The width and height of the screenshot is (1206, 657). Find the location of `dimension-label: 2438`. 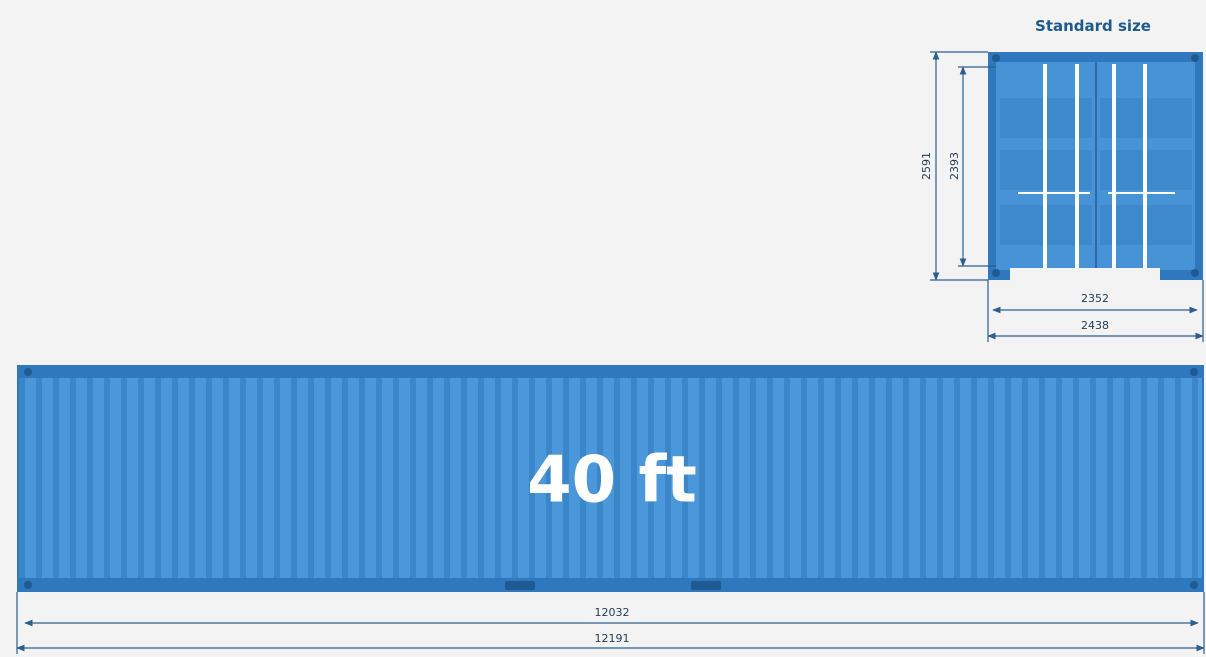

dimension-label: 2438 is located at coordinates (1095, 325).